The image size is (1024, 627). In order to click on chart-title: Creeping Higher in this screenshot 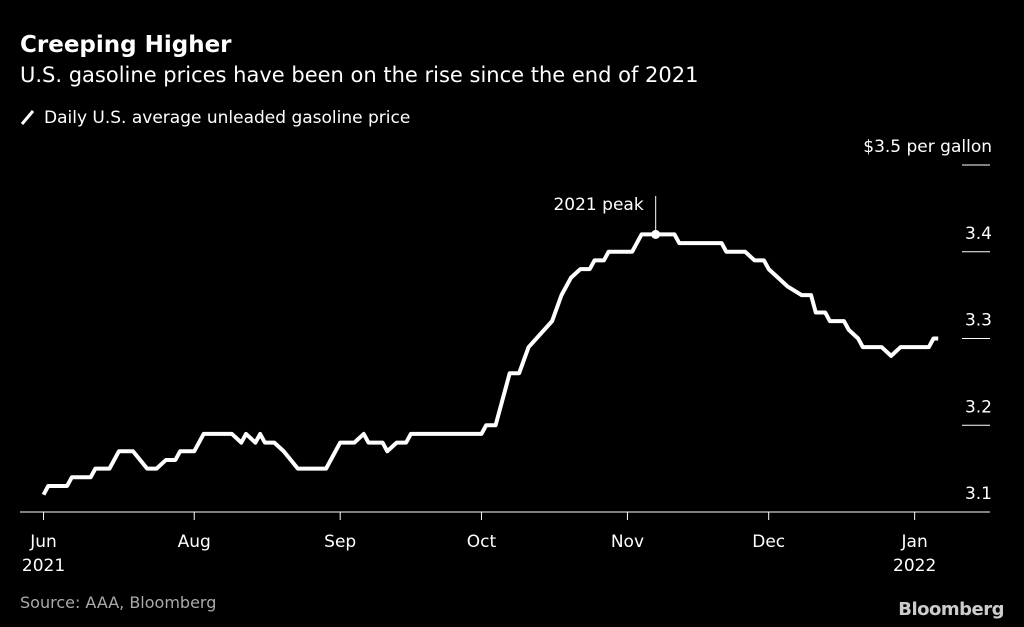, I will do `click(126, 45)`.